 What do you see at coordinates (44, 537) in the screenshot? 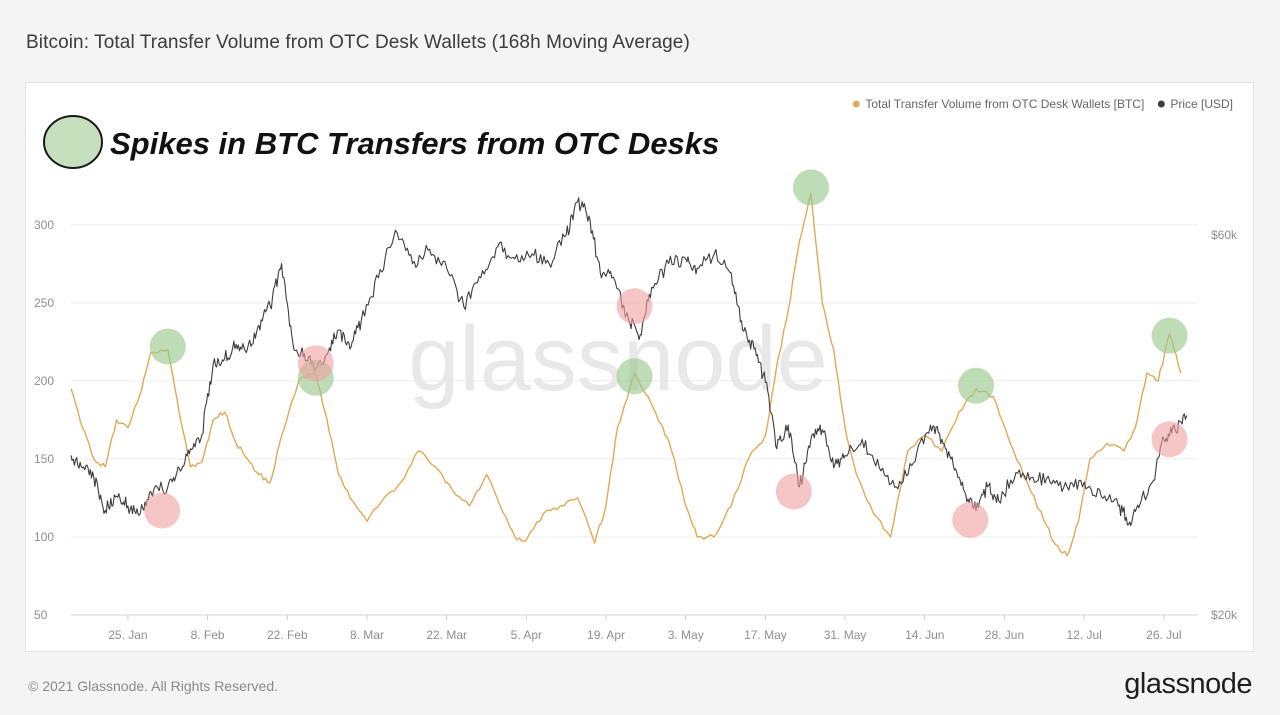
I see `y-left-tick-label: 100` at bounding box center [44, 537].